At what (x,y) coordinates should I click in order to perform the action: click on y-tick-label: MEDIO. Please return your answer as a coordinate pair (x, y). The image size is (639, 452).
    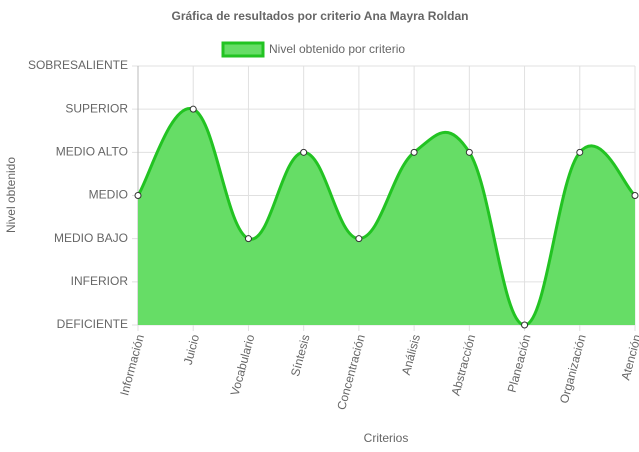
    Looking at the image, I should click on (108, 195).